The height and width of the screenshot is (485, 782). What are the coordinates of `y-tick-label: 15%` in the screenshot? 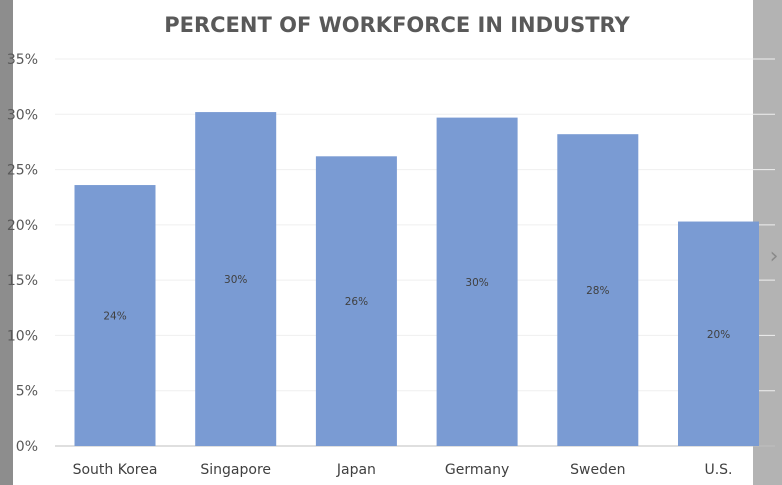 It's located at (22, 281).